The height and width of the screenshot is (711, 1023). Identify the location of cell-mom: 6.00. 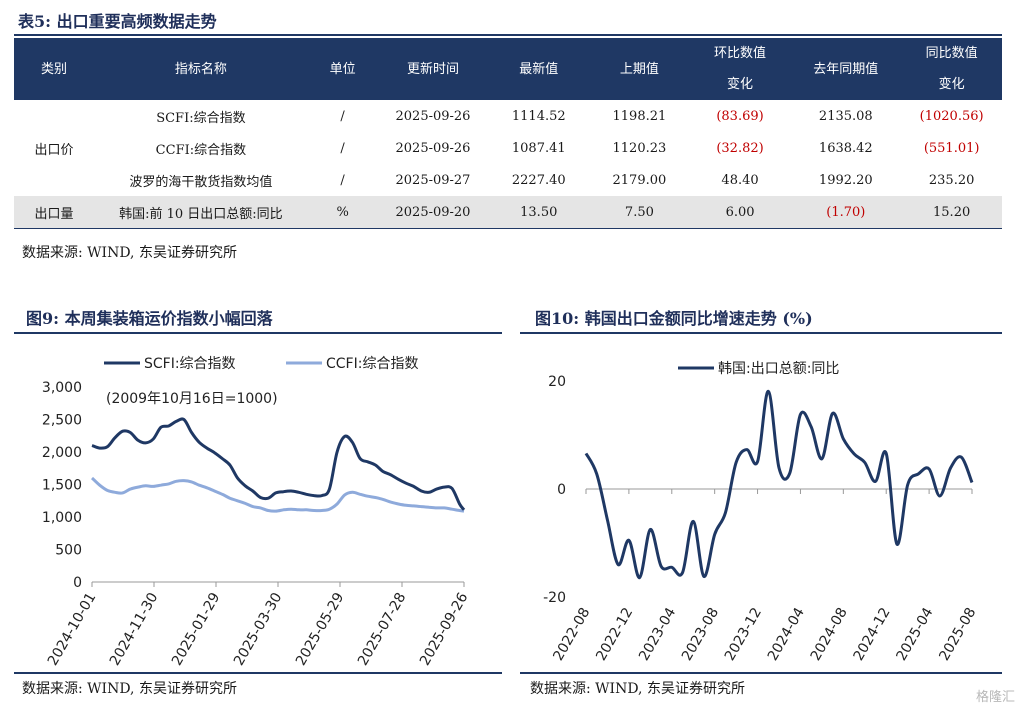
(740, 212).